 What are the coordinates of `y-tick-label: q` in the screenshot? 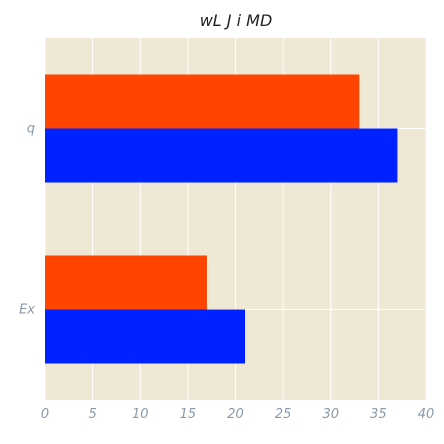 It's located at (31, 129).